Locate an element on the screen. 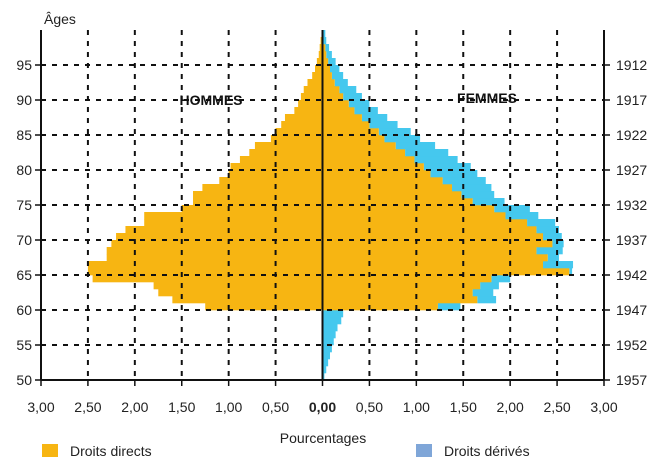 This screenshot has height=459, width=652. legend-swatch-direct is located at coordinates (50, 450).